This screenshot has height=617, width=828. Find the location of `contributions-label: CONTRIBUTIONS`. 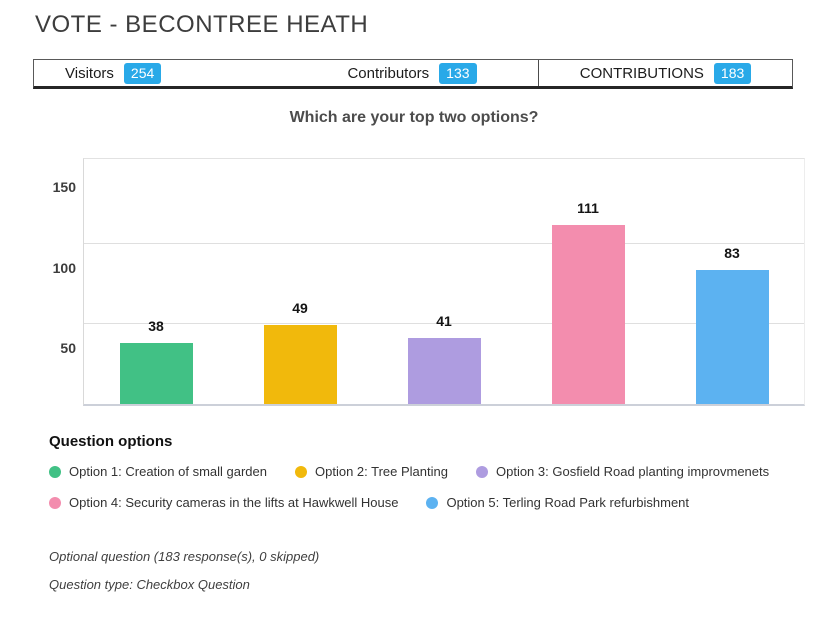

contributions-label: CONTRIBUTIONS is located at coordinates (641, 73).